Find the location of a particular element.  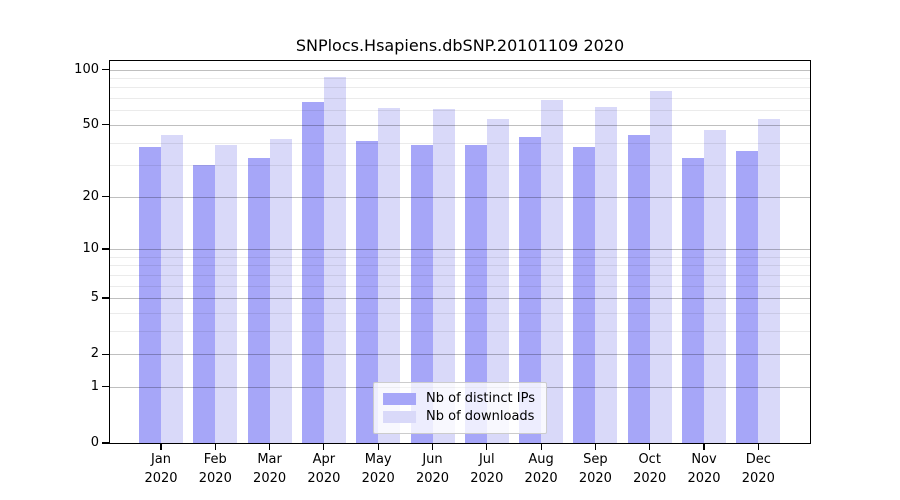

legend-label-downloads: Nb of downloads is located at coordinates (480, 416).